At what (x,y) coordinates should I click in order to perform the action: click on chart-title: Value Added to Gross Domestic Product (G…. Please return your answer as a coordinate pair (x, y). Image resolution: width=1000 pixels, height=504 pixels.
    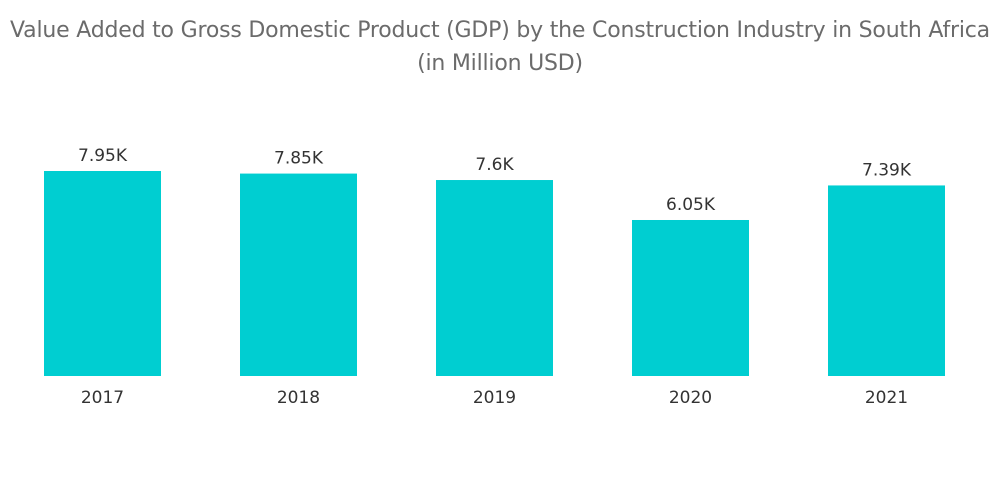
    Looking at the image, I should click on (500, 47).